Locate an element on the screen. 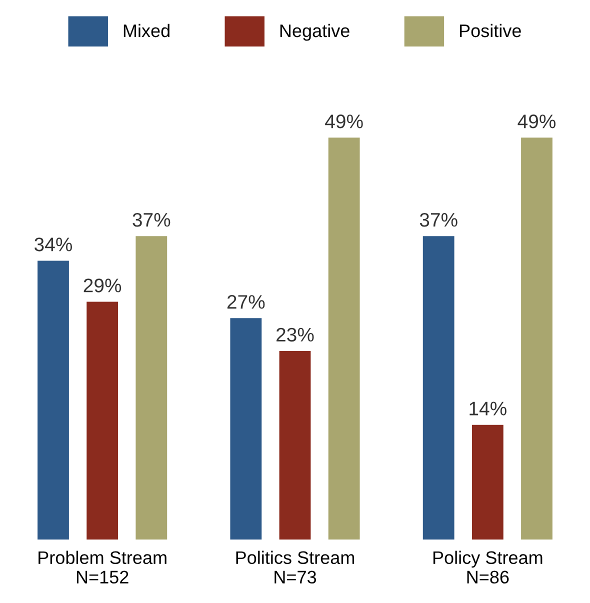 Image resolution: width=590 pixels, height=603 pixels. legend-label: Mixed is located at coordinates (147, 31).